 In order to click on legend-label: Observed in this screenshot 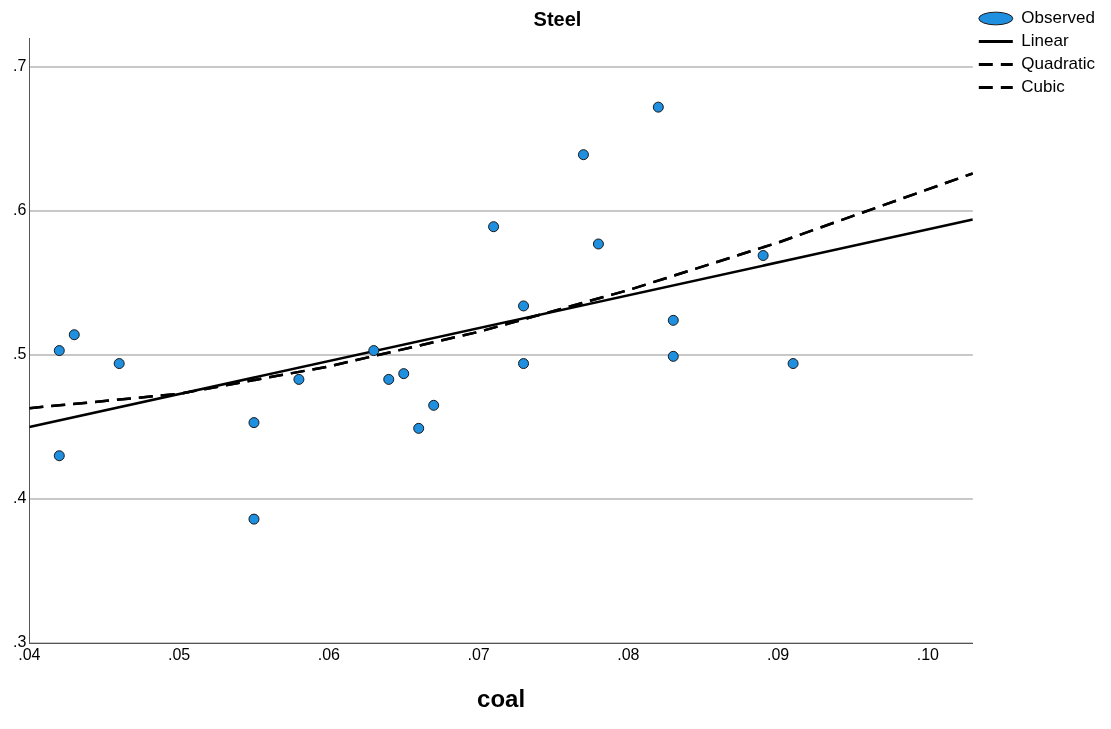, I will do `click(1058, 18)`.